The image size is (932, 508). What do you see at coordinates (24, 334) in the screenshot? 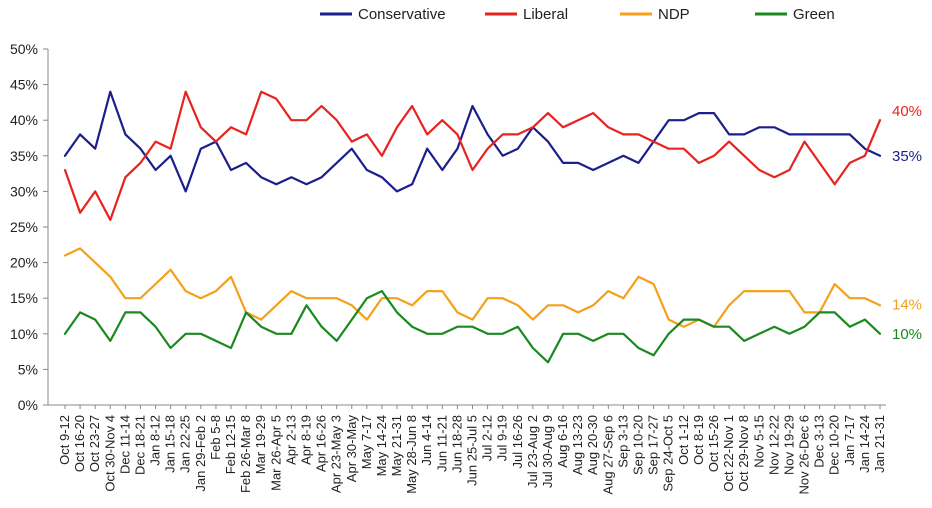
I see `y-tick-label: 10%` at bounding box center [24, 334].